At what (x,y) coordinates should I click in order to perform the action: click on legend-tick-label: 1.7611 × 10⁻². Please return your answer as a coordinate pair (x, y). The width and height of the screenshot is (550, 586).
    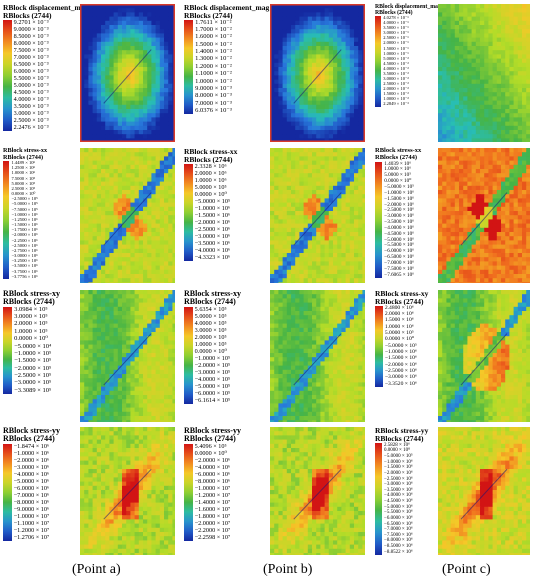
    Looking at the image, I should click on (213, 22).